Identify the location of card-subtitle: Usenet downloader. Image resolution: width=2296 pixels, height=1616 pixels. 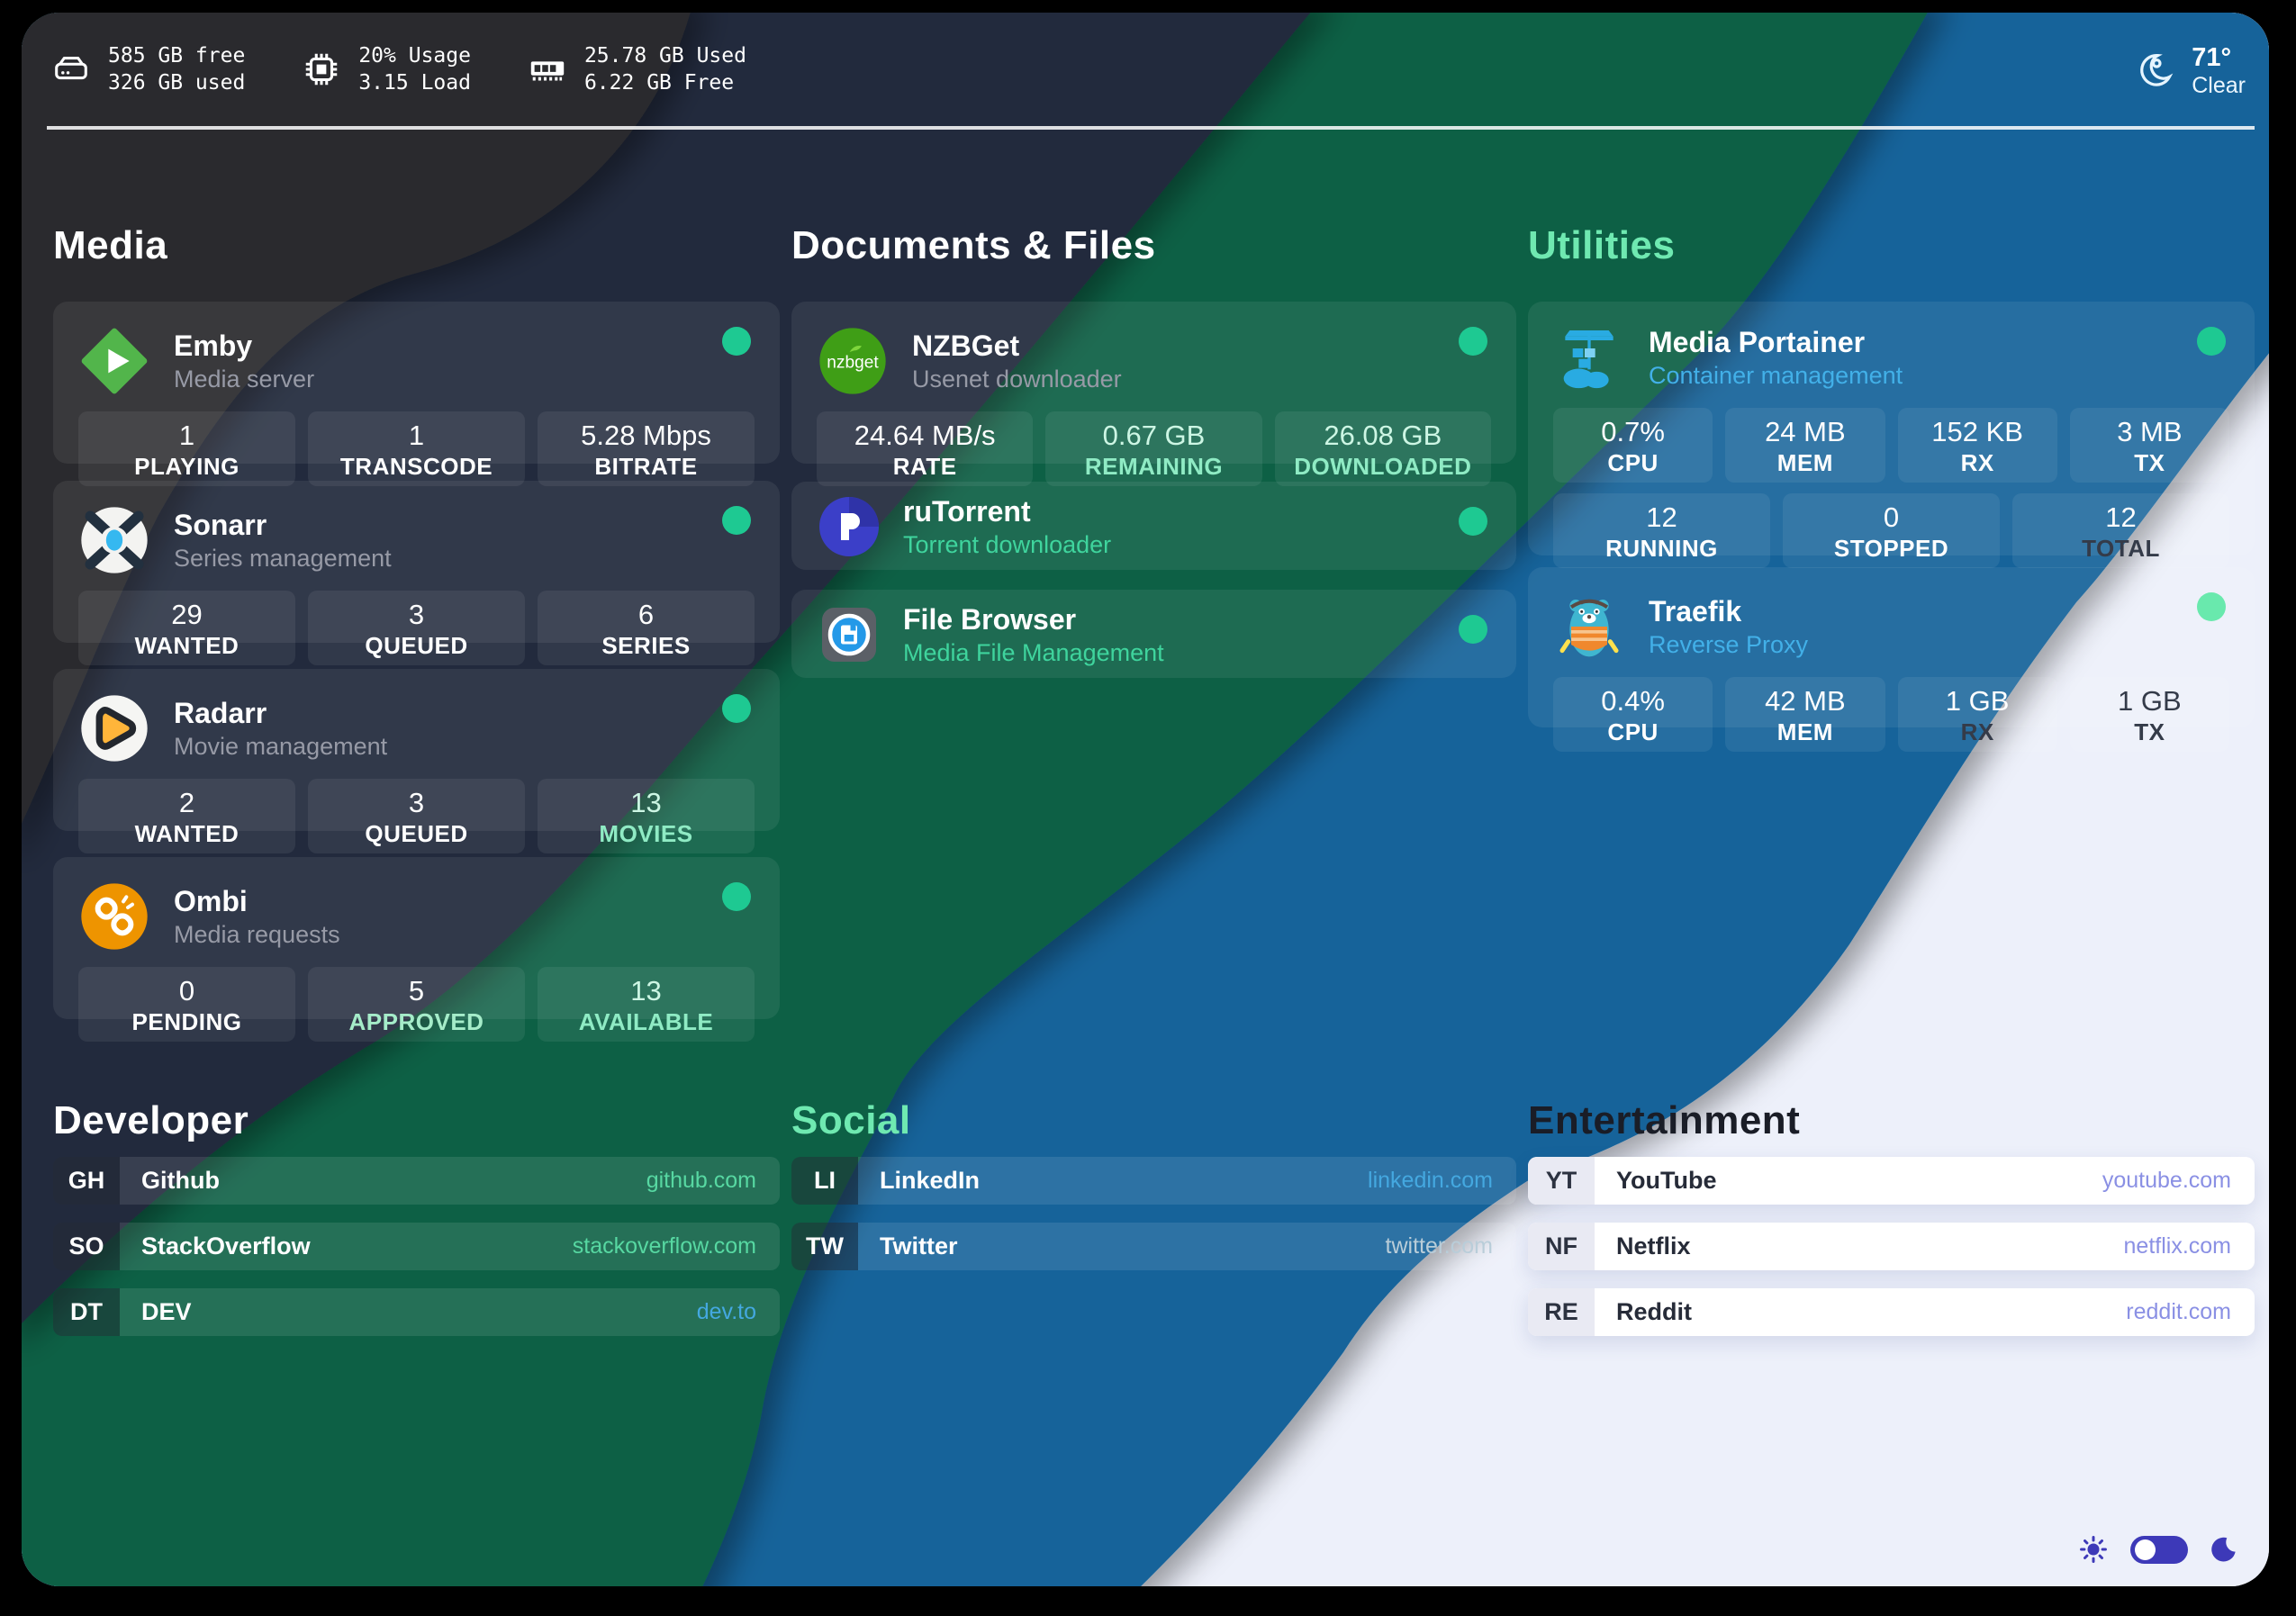
(1017, 379).